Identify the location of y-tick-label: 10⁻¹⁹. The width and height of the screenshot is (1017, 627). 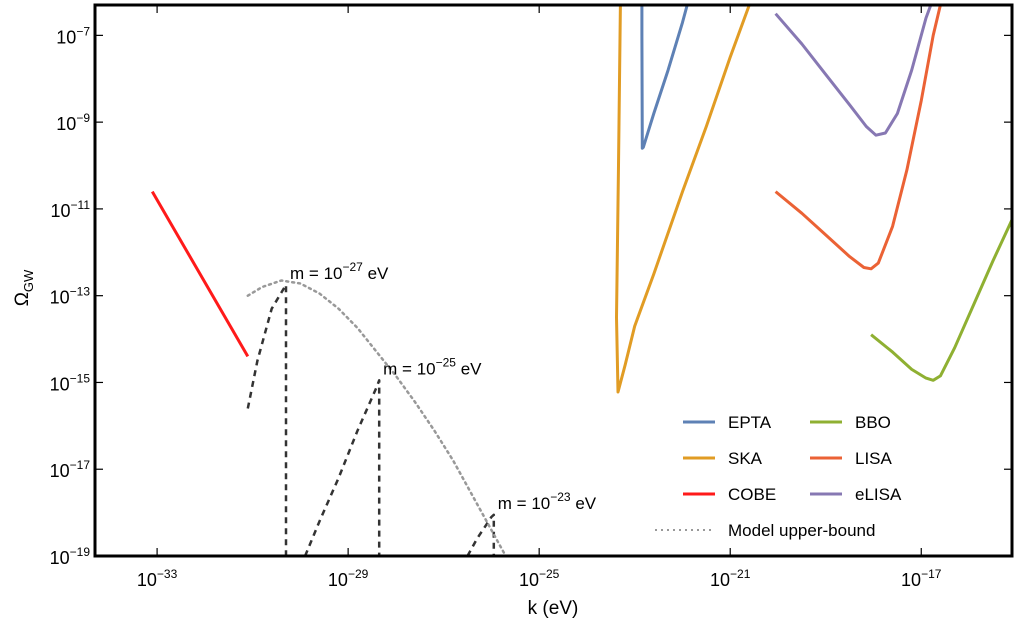
(70, 556).